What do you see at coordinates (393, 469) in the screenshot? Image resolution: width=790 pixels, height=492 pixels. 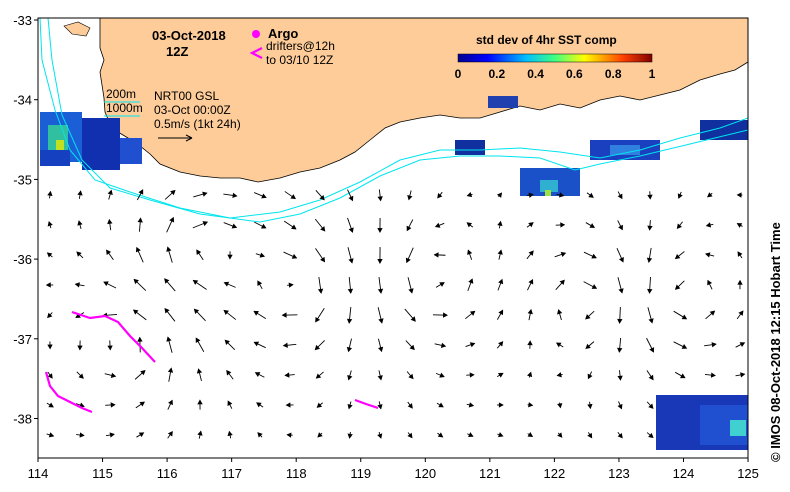 I see `x-axis-ticks: 114 115 116 117 118 119 120 121 122 123 124 125` at bounding box center [393, 469].